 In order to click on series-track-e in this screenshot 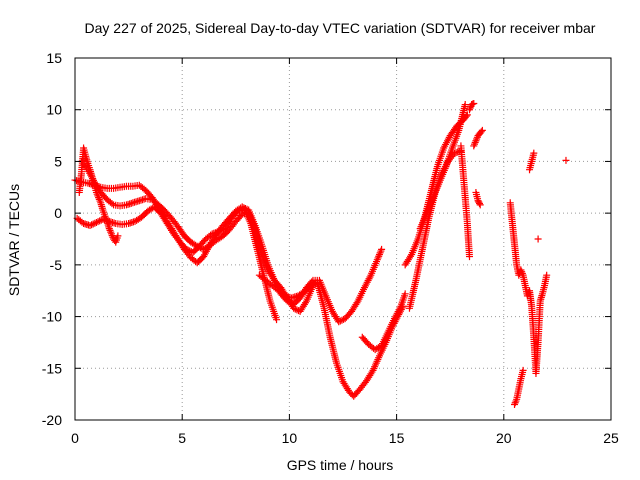, I will do `click(383, 322)`.